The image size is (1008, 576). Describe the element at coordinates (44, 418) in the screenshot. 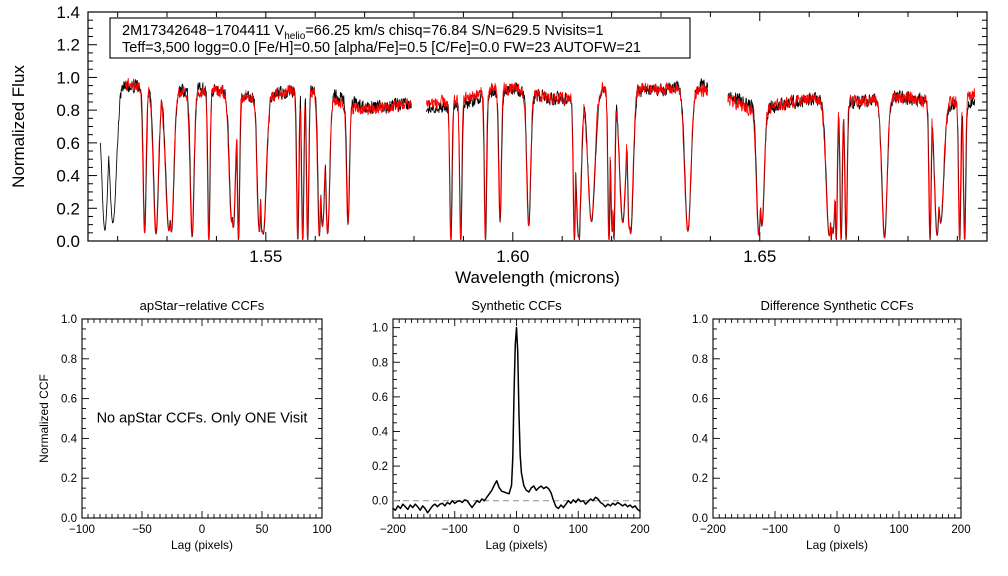

I see `ccf-ylabel: Normalized CCF` at that location.